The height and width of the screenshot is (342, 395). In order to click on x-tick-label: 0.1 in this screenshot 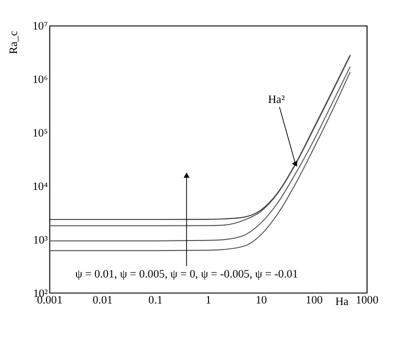, I will do `click(155, 300)`.